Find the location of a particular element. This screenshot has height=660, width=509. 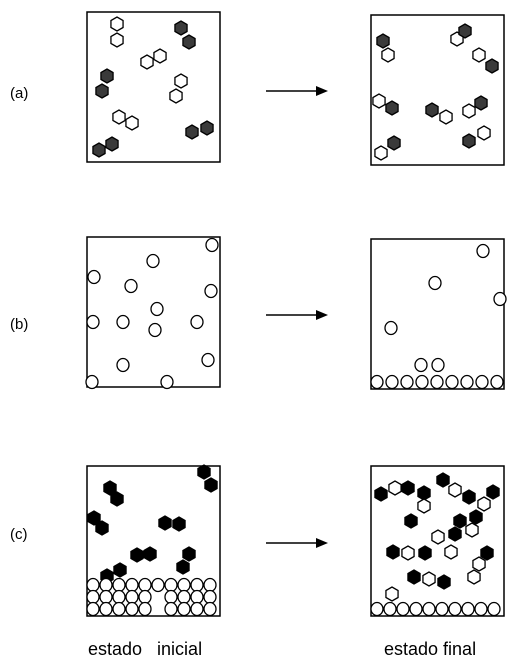

particles-a-initial is located at coordinates (153, 87).